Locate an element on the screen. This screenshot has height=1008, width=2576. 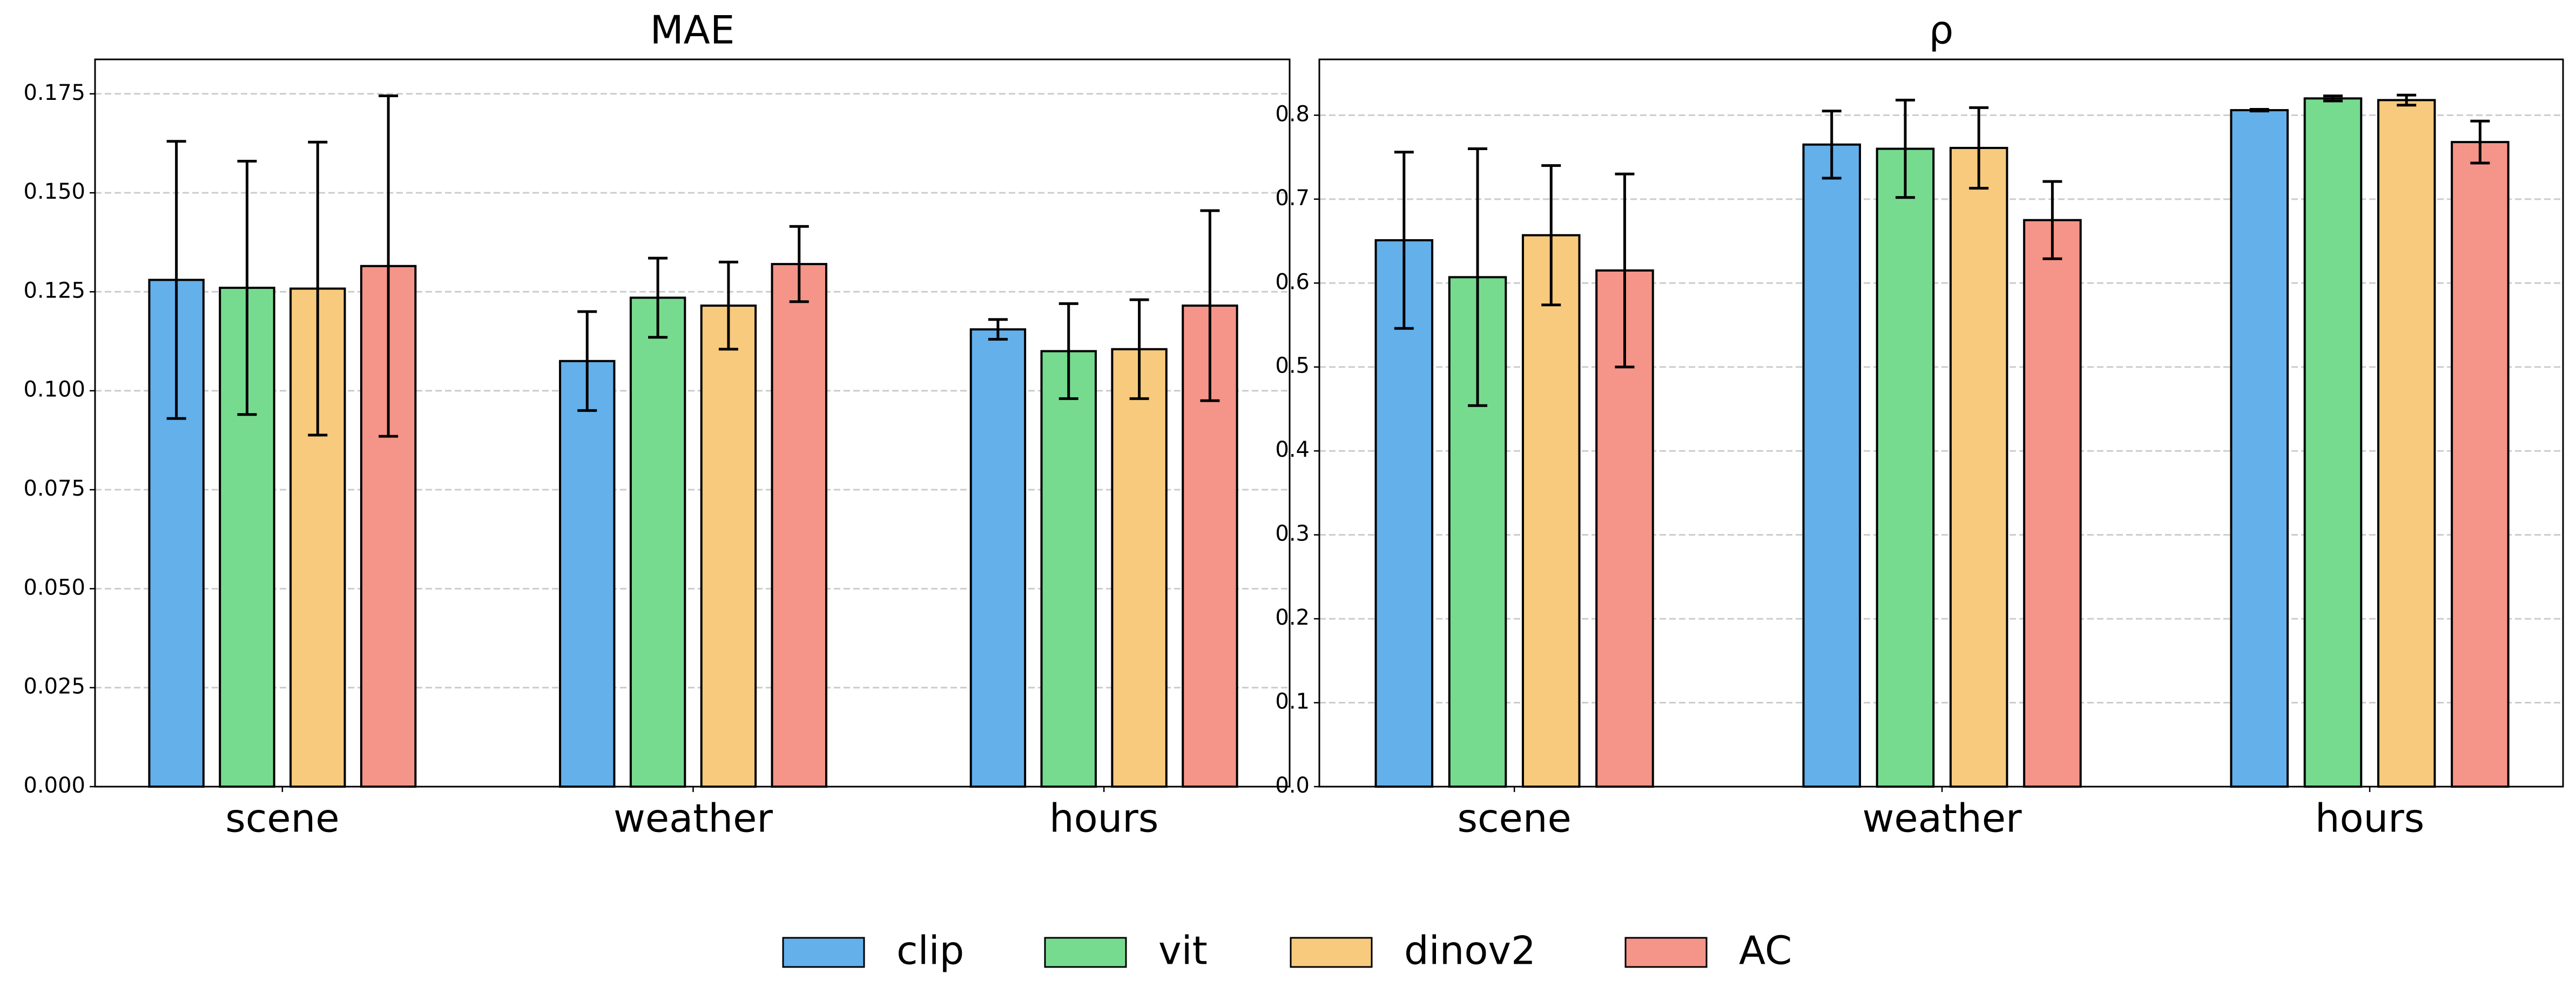
y-tick-label: 0.8 is located at coordinates (1292, 114).